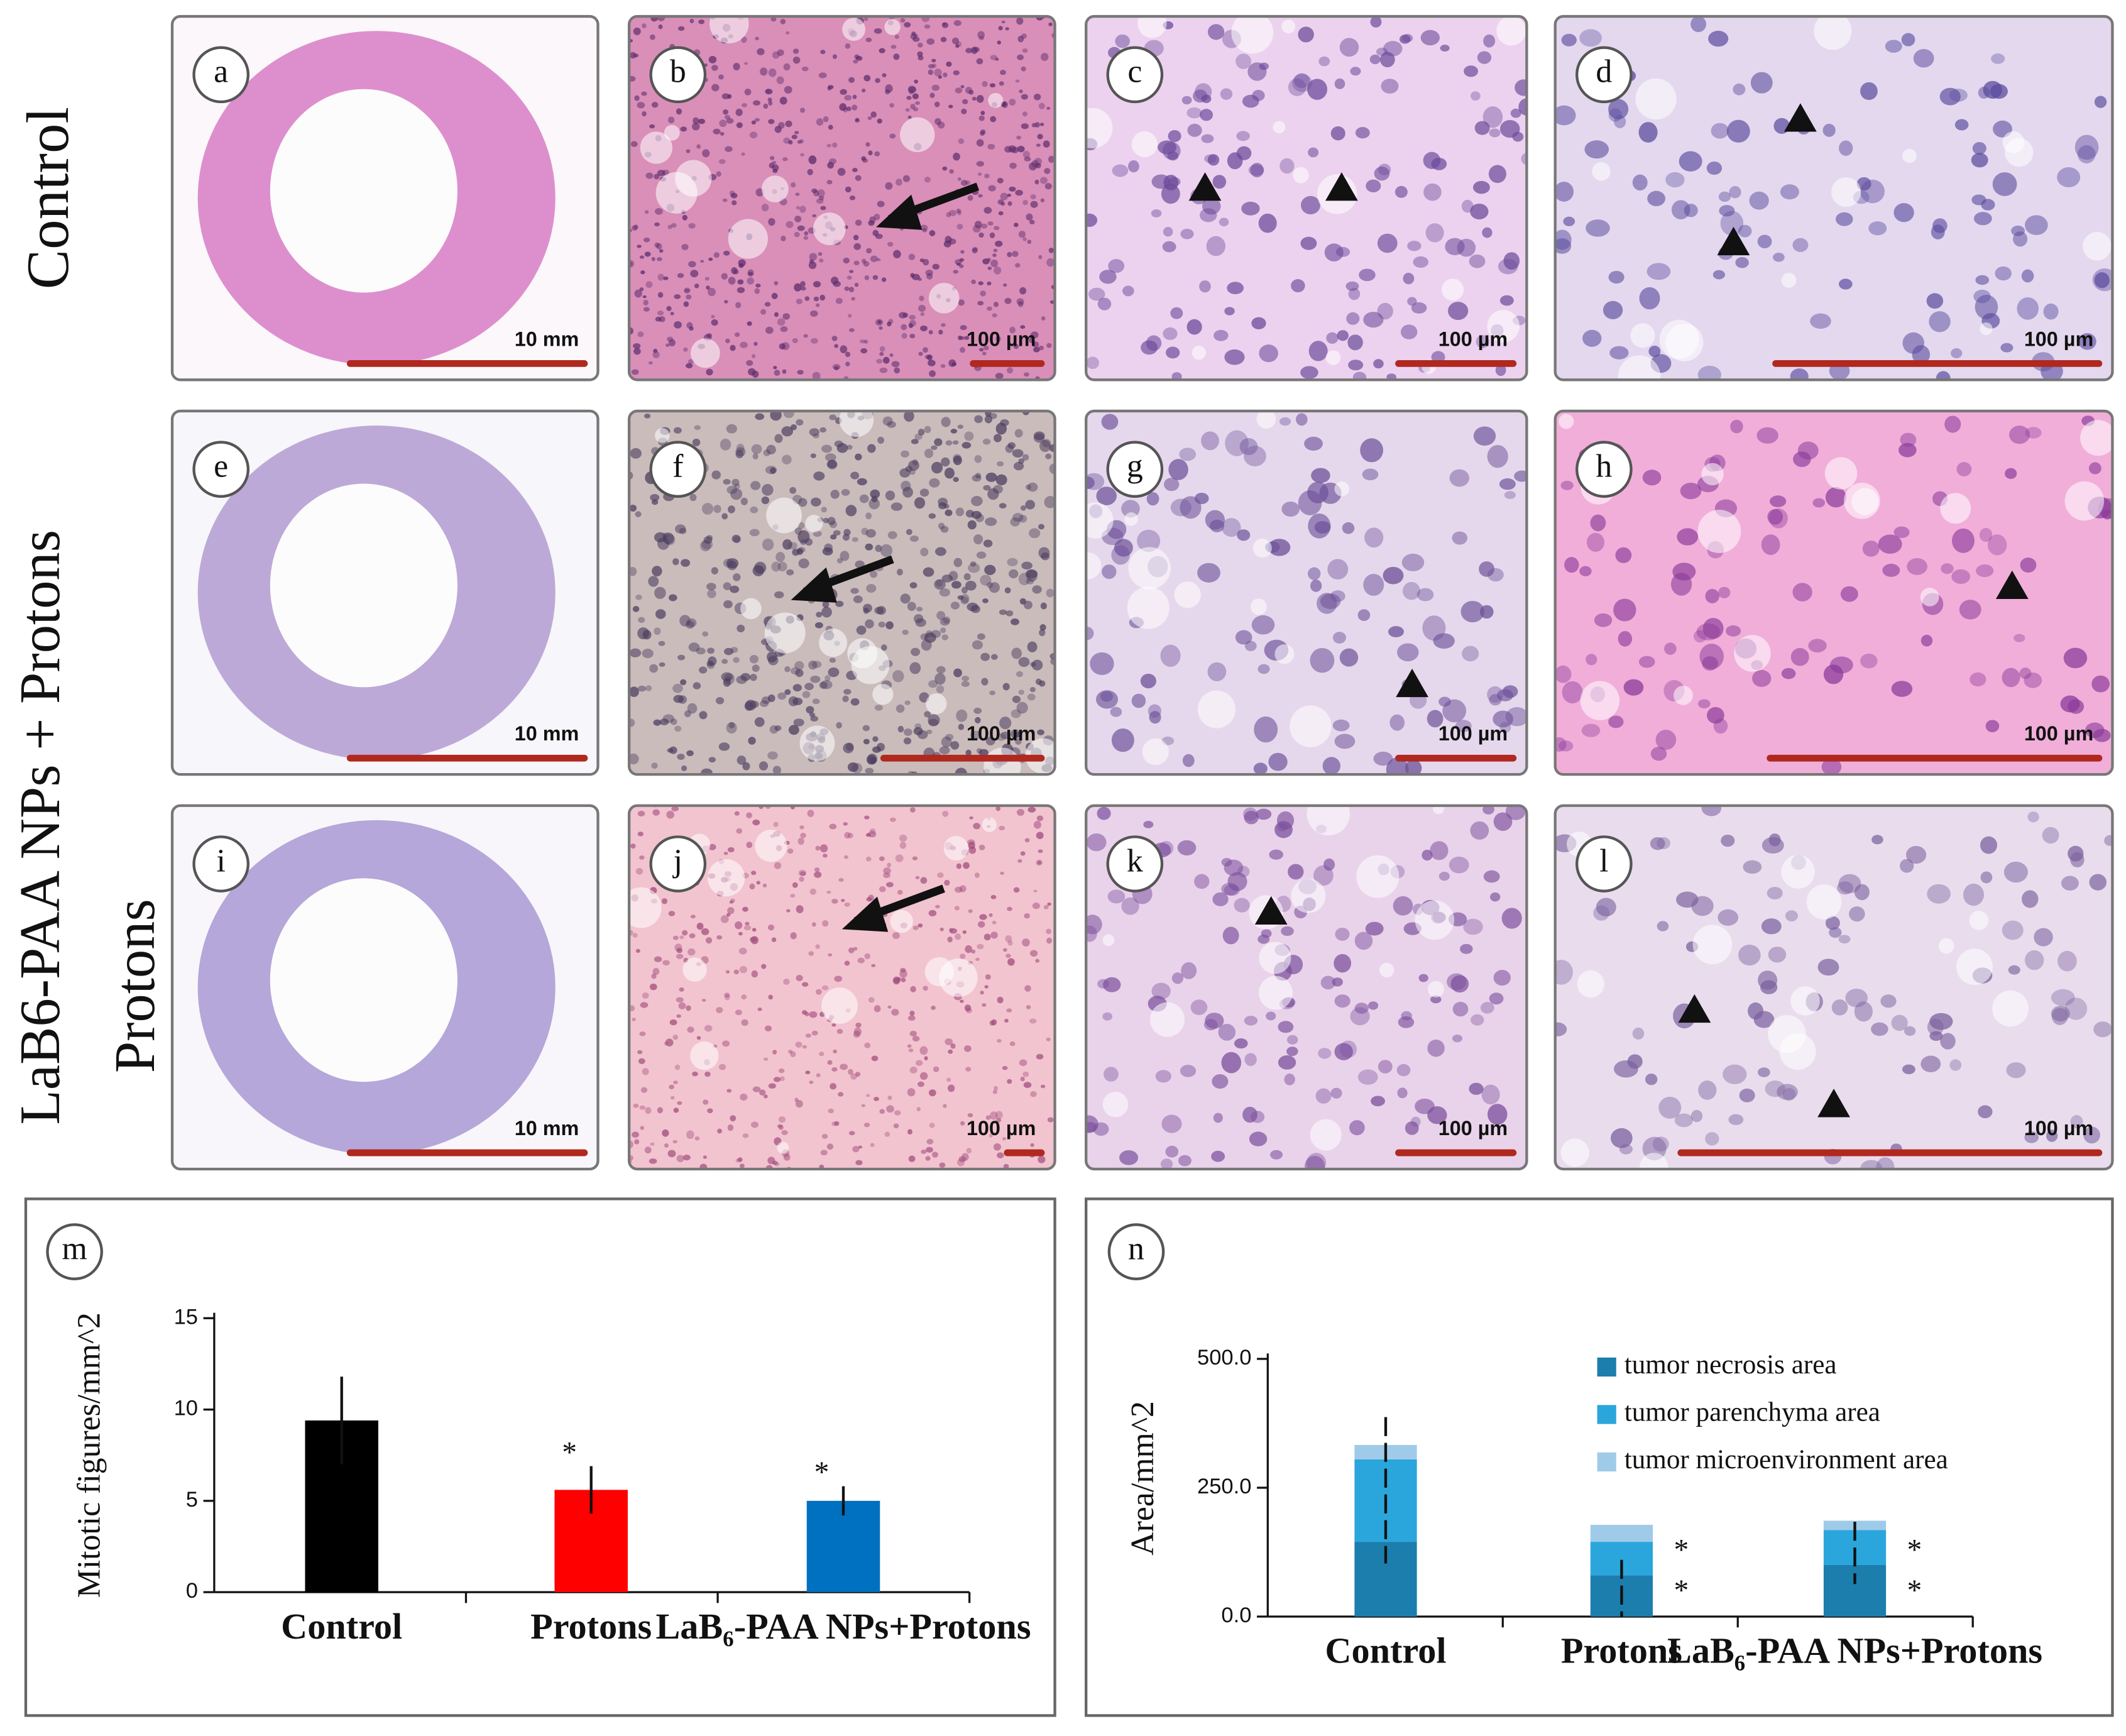 This screenshot has height=1736, width=2126. What do you see at coordinates (1134, 72) in the screenshot?
I see `panel-letter: c` at bounding box center [1134, 72].